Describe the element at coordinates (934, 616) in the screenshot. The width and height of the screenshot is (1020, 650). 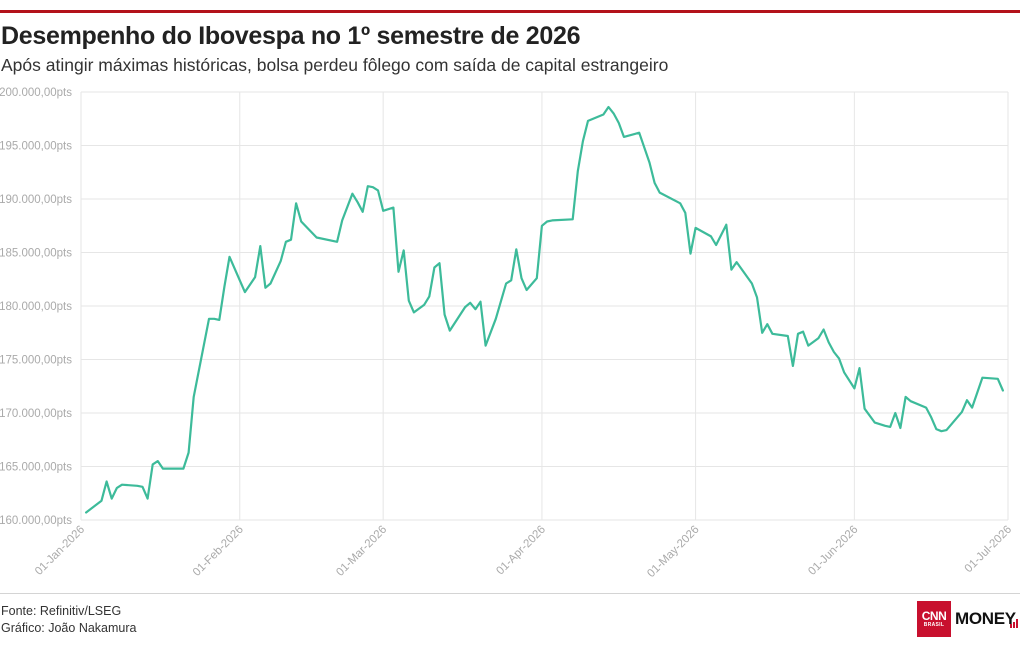
I see `logo-cnn-text: CNN` at that location.